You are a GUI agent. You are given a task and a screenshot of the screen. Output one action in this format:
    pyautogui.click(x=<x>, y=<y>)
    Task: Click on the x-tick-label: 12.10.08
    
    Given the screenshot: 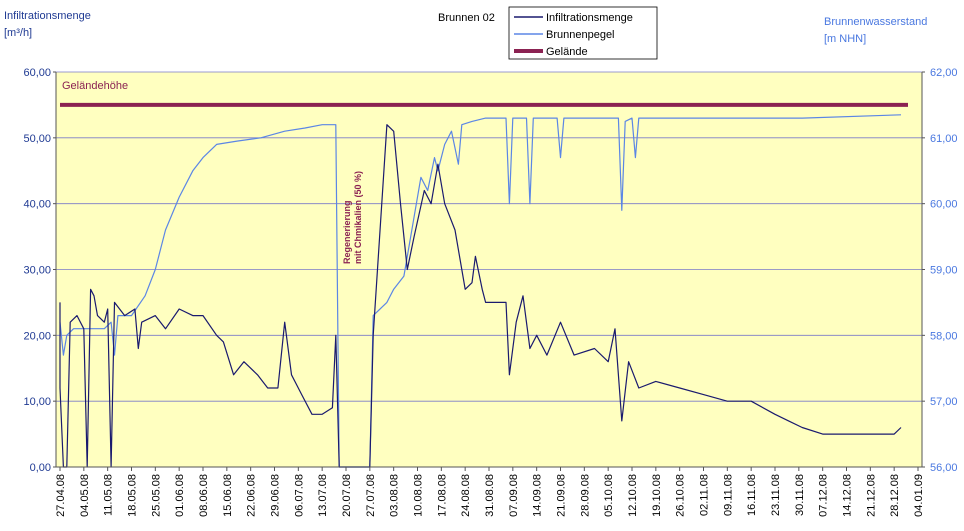 What is the action you would take?
    pyautogui.click(x=633, y=495)
    